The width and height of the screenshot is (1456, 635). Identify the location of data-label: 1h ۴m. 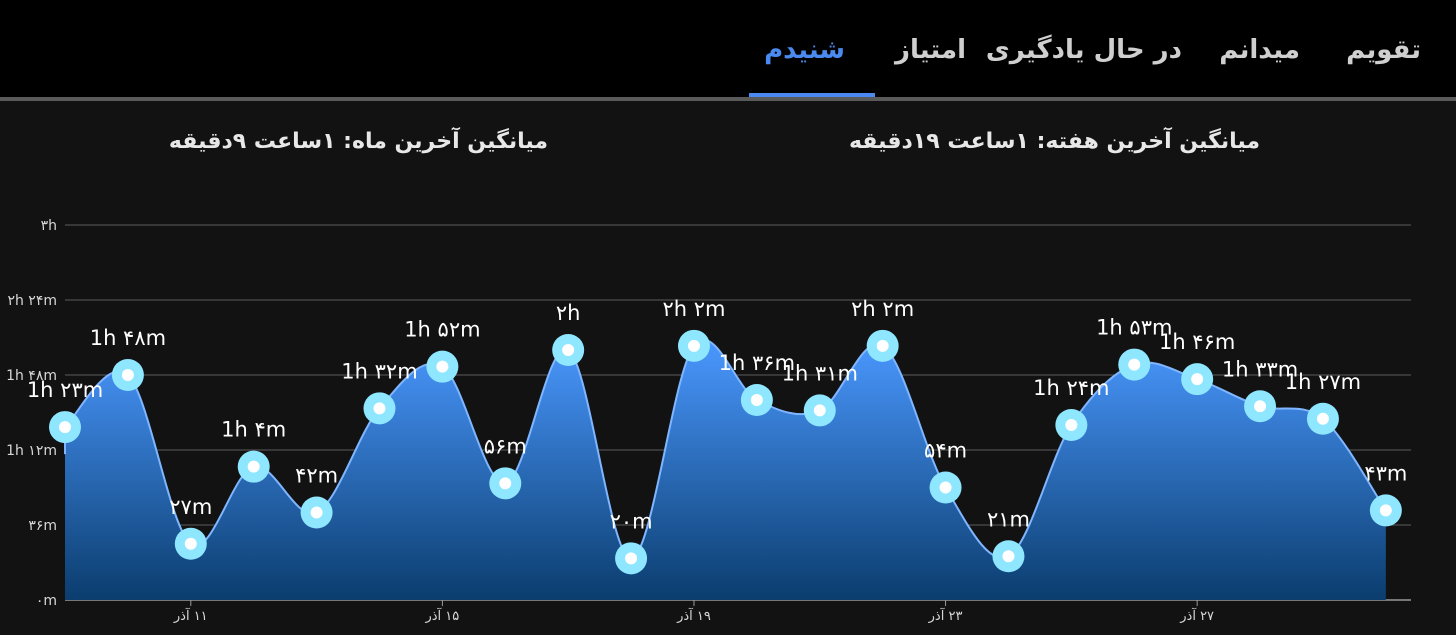
(253, 430).